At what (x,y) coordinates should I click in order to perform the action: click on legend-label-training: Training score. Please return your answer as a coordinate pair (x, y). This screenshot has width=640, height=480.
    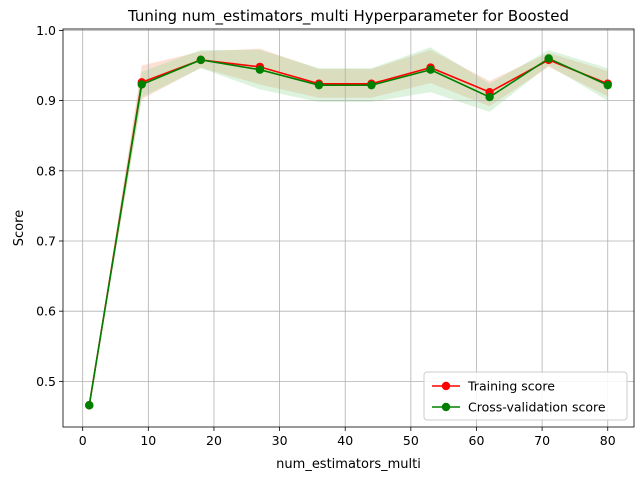
    Looking at the image, I should click on (511, 386).